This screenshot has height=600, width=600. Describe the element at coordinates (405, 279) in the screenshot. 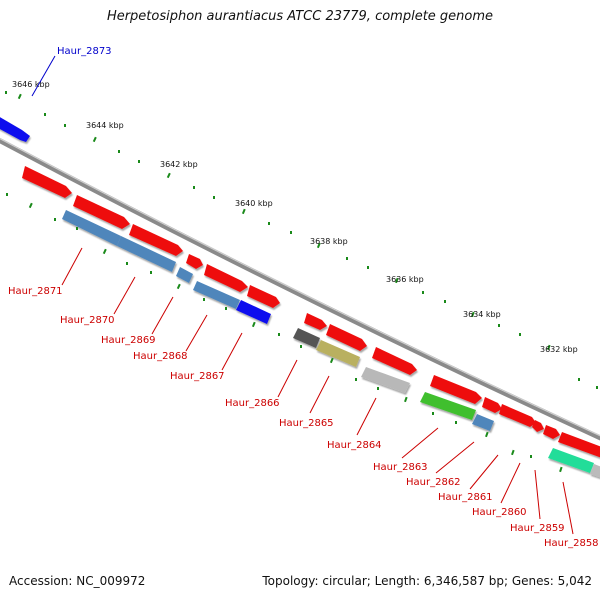

I see `kbp-label: 3636 kbp` at that location.